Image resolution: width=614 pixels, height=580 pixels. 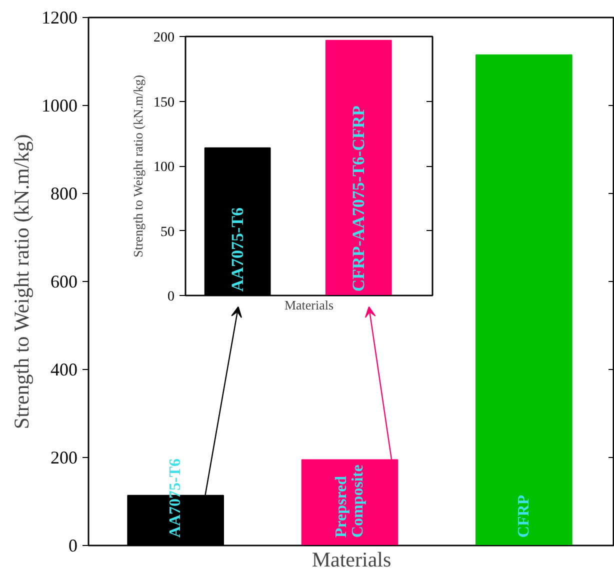 What do you see at coordinates (64, 370) in the screenshot?
I see `y-tick-label: 400` at bounding box center [64, 370].